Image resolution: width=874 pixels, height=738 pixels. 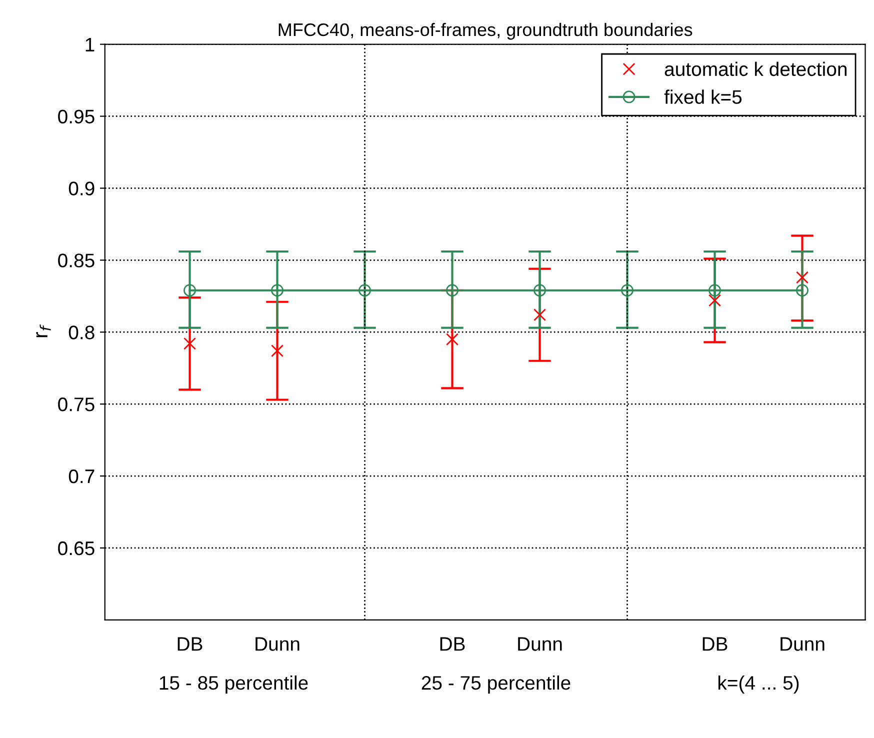 I want to click on text: k=(4 ... 5), so click(x=758, y=684).